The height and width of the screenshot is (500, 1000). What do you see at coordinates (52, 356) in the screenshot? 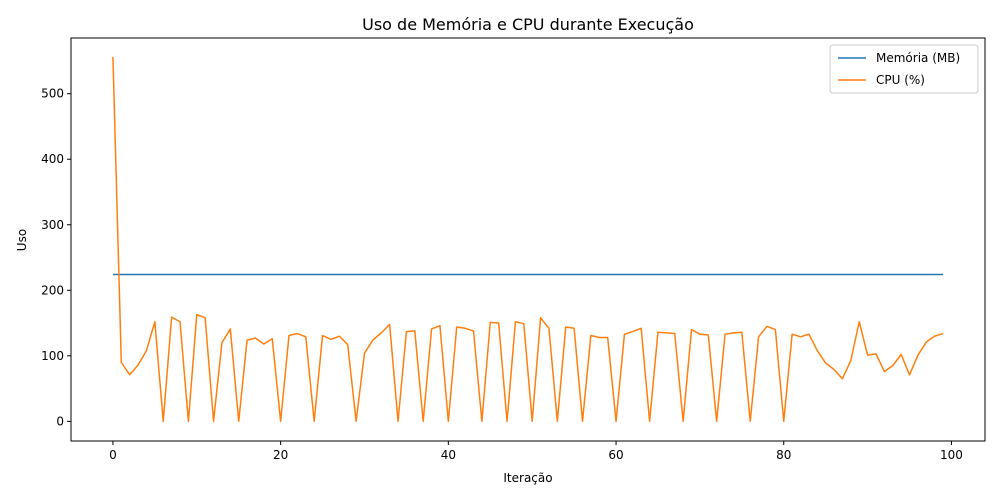
I see `y-tick-label: 100` at bounding box center [52, 356].